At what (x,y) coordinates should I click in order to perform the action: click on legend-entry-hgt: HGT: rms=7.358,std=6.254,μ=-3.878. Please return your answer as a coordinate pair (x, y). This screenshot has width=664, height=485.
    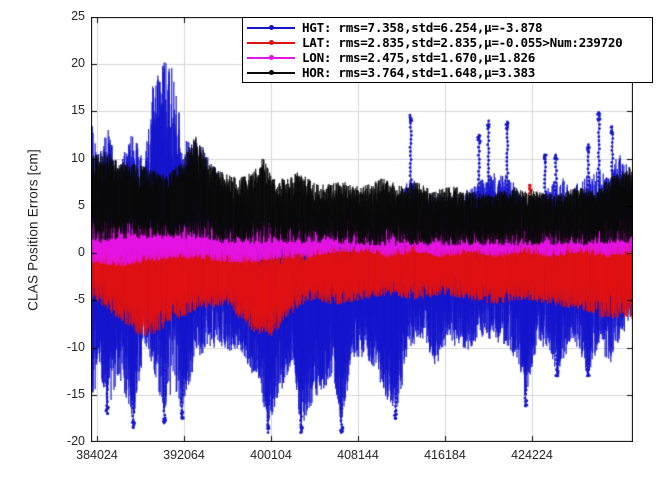
    Looking at the image, I should click on (449, 27).